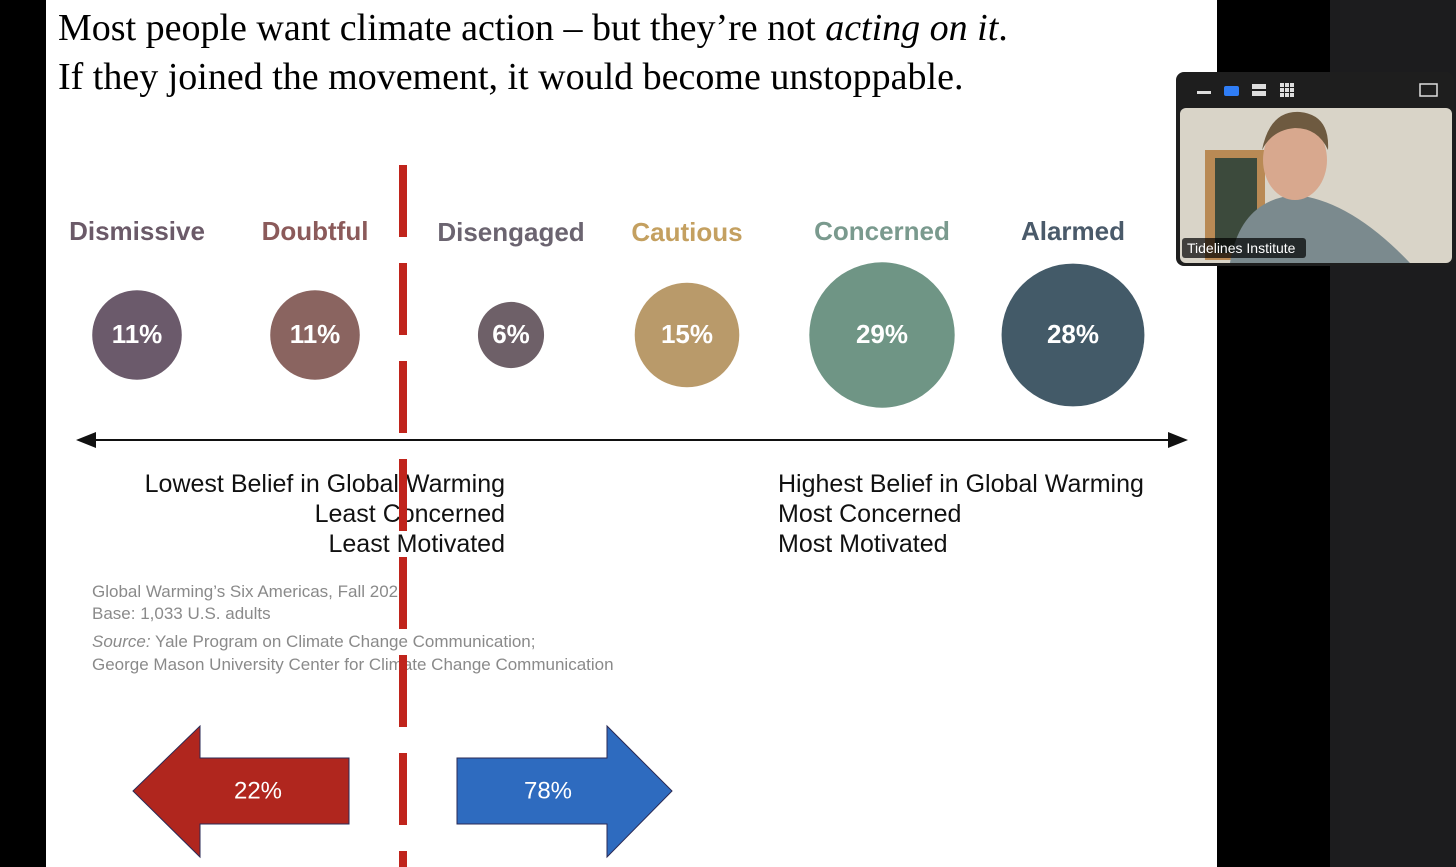 The width and height of the screenshot is (1456, 867). I want to click on arrow-label: 78%, so click(548, 790).